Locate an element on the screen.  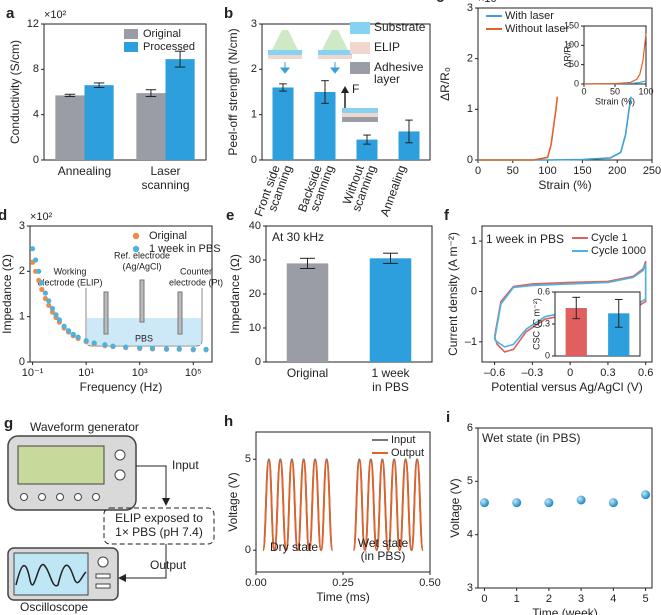
y-tick-label: 5 is located at coordinates (248, 459).